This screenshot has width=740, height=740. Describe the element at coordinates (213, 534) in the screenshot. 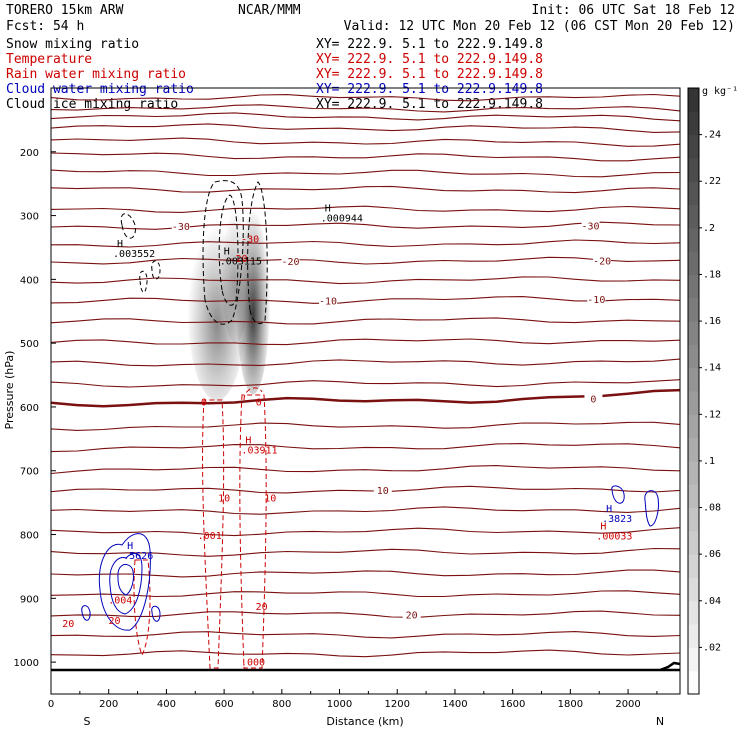

I see `rain-contour-left` at that location.